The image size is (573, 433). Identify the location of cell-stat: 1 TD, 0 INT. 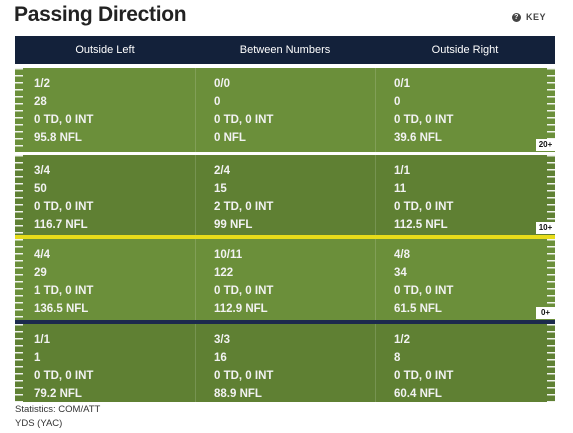
(64, 291).